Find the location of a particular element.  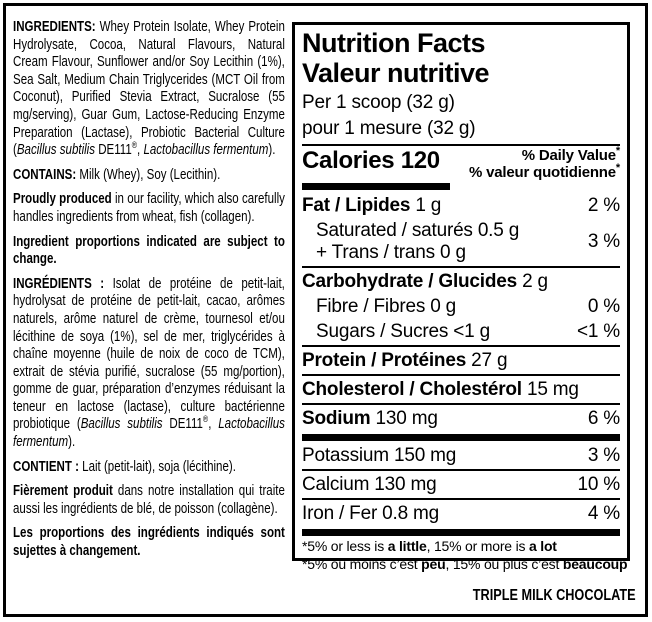

text-run: Cholesterol / Cholestérol is located at coordinates (412, 389).